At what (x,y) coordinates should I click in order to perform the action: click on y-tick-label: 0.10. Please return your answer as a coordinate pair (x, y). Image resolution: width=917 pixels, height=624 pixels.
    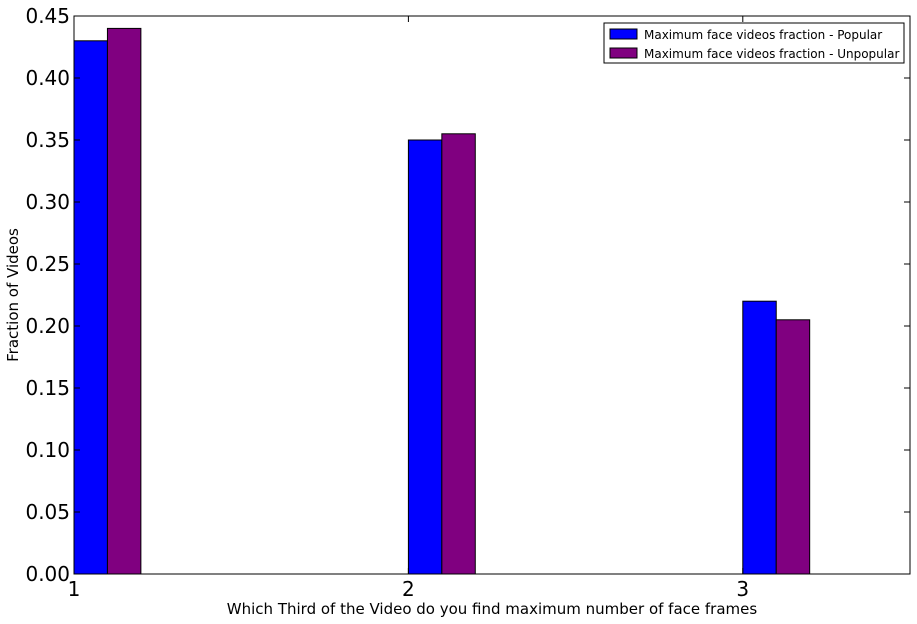
    Looking at the image, I should click on (47, 450).